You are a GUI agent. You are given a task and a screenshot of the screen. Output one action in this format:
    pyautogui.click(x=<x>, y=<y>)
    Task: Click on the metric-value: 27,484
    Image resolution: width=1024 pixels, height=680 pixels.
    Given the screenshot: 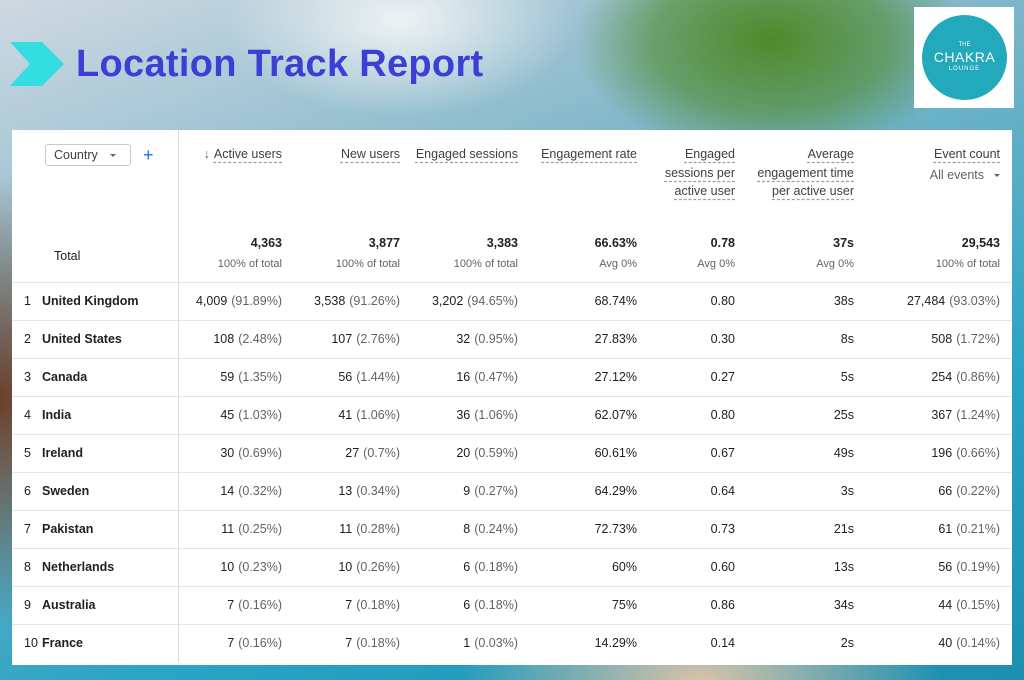 What is the action you would take?
    pyautogui.click(x=926, y=301)
    